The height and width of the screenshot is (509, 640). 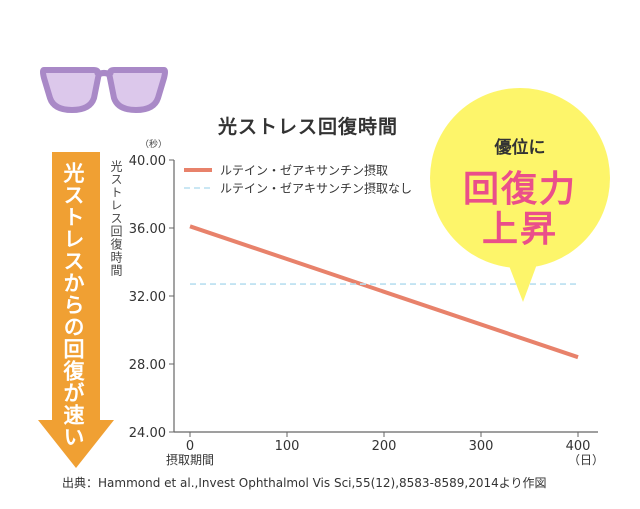 I want to click on y-axis-label: 光ストレス回復時間, so click(x=116, y=218).